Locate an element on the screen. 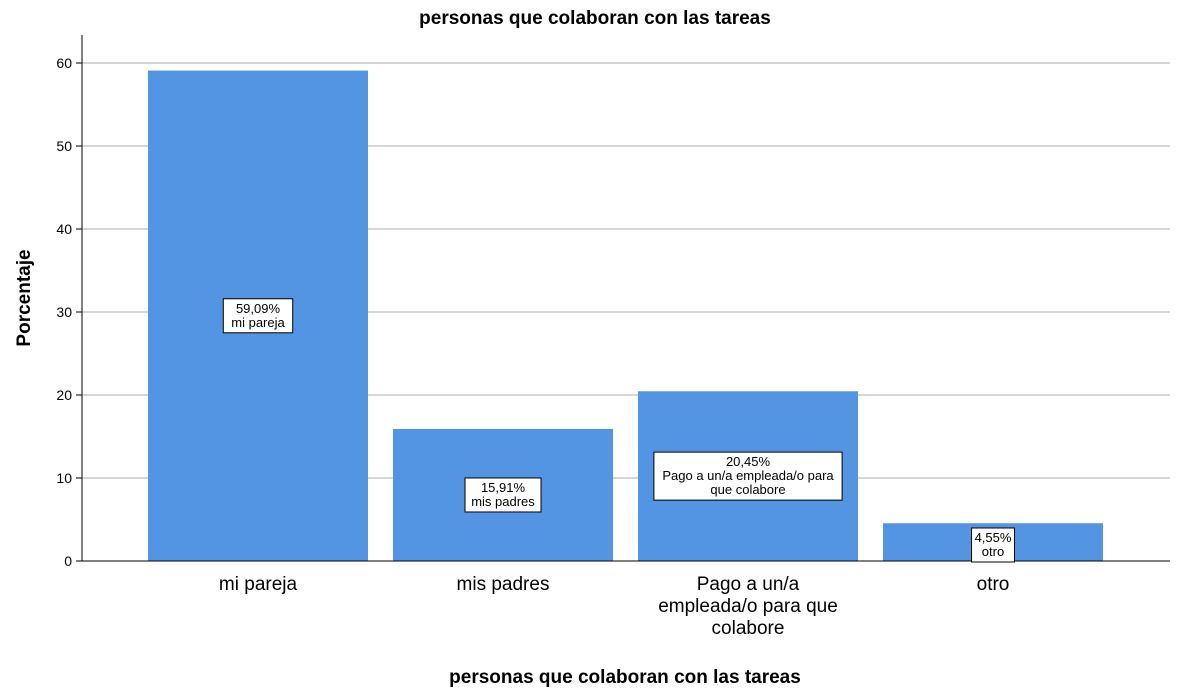  data-label: 4,55% otro is located at coordinates (993, 544).